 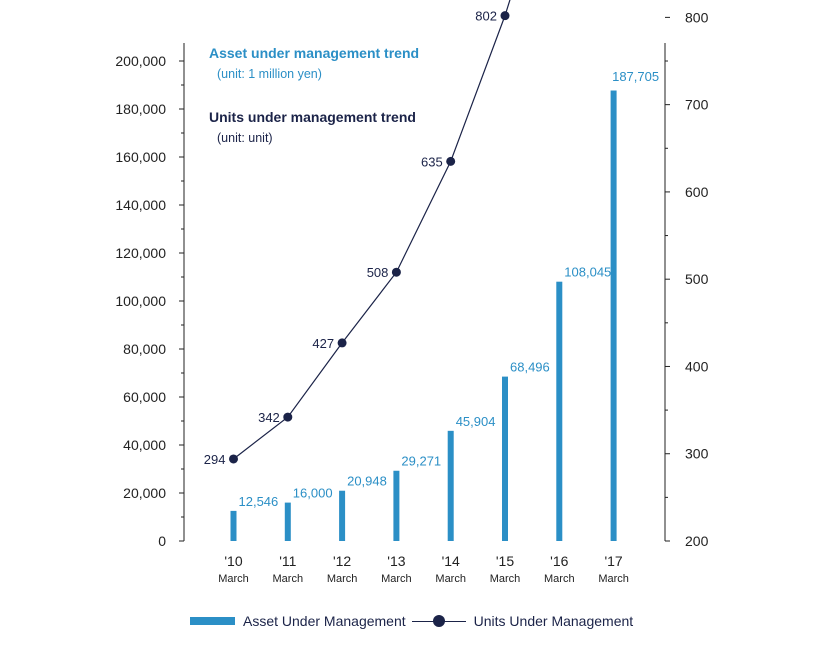 What do you see at coordinates (140, 301) in the screenshot?
I see `left-tick-label: 100,000` at bounding box center [140, 301].